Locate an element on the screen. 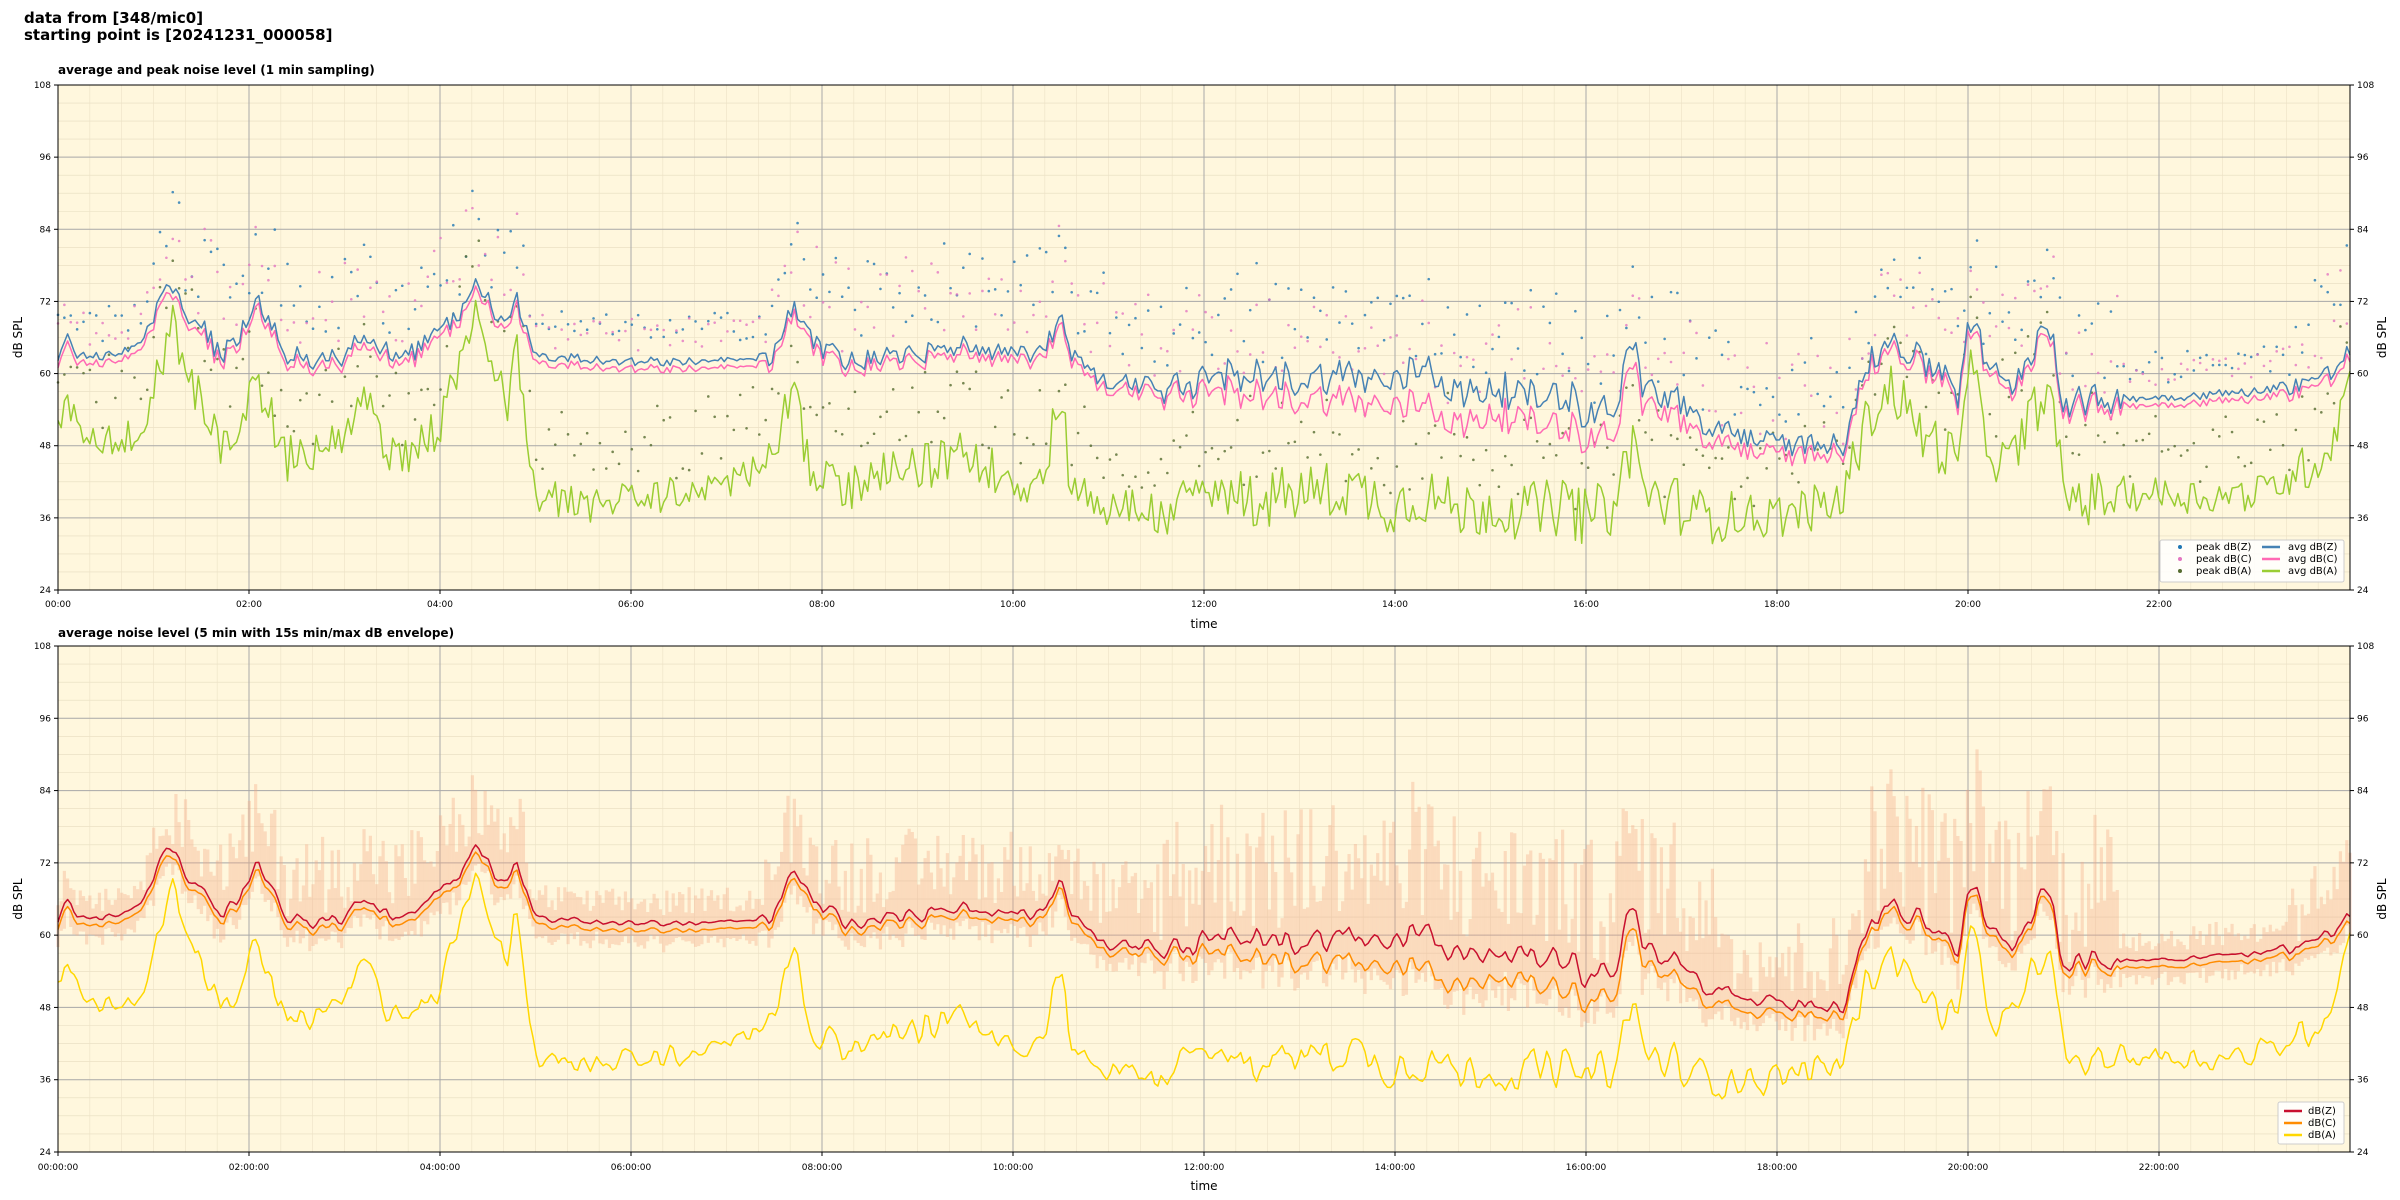 This screenshot has height=1200, width=2400. p1-xtick-label: 20:00 is located at coordinates (1968, 605).